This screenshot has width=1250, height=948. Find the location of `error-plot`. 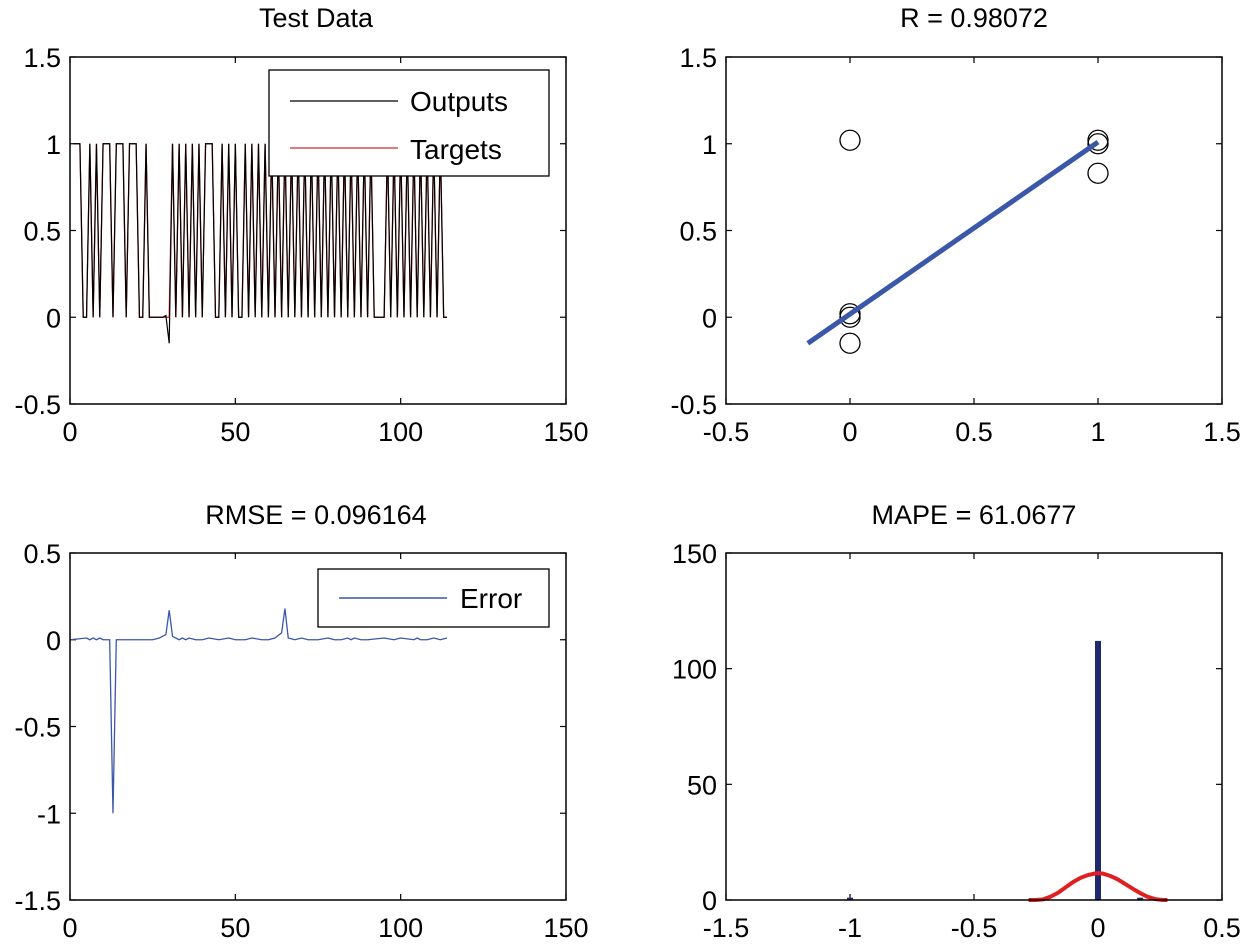

error-plot is located at coordinates (258, 711).